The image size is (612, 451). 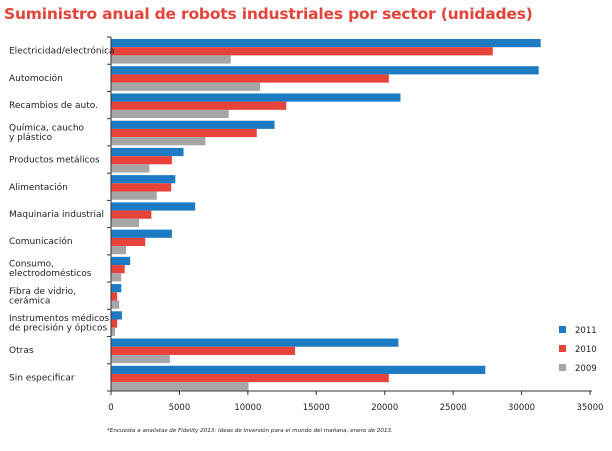 What do you see at coordinates (586, 369) in the screenshot?
I see `legend-label: 2009` at bounding box center [586, 369].